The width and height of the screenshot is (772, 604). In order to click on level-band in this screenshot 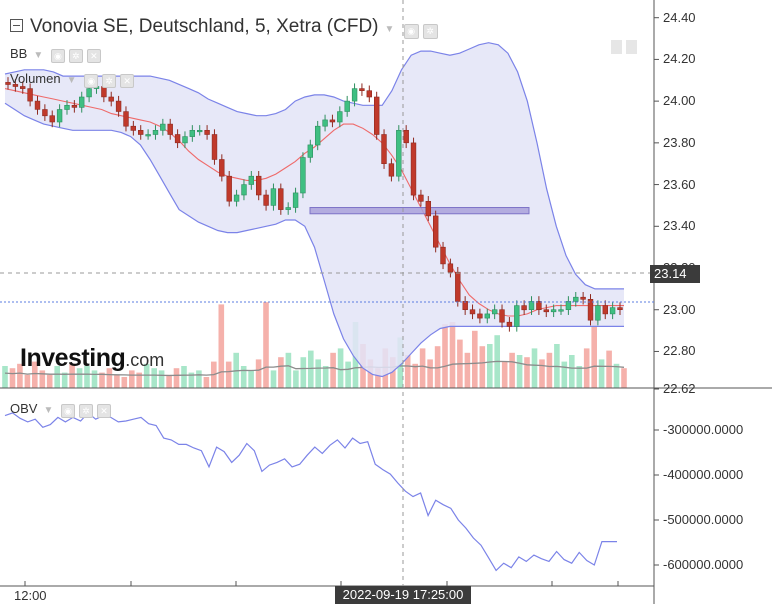, I will do `click(419, 211)`.